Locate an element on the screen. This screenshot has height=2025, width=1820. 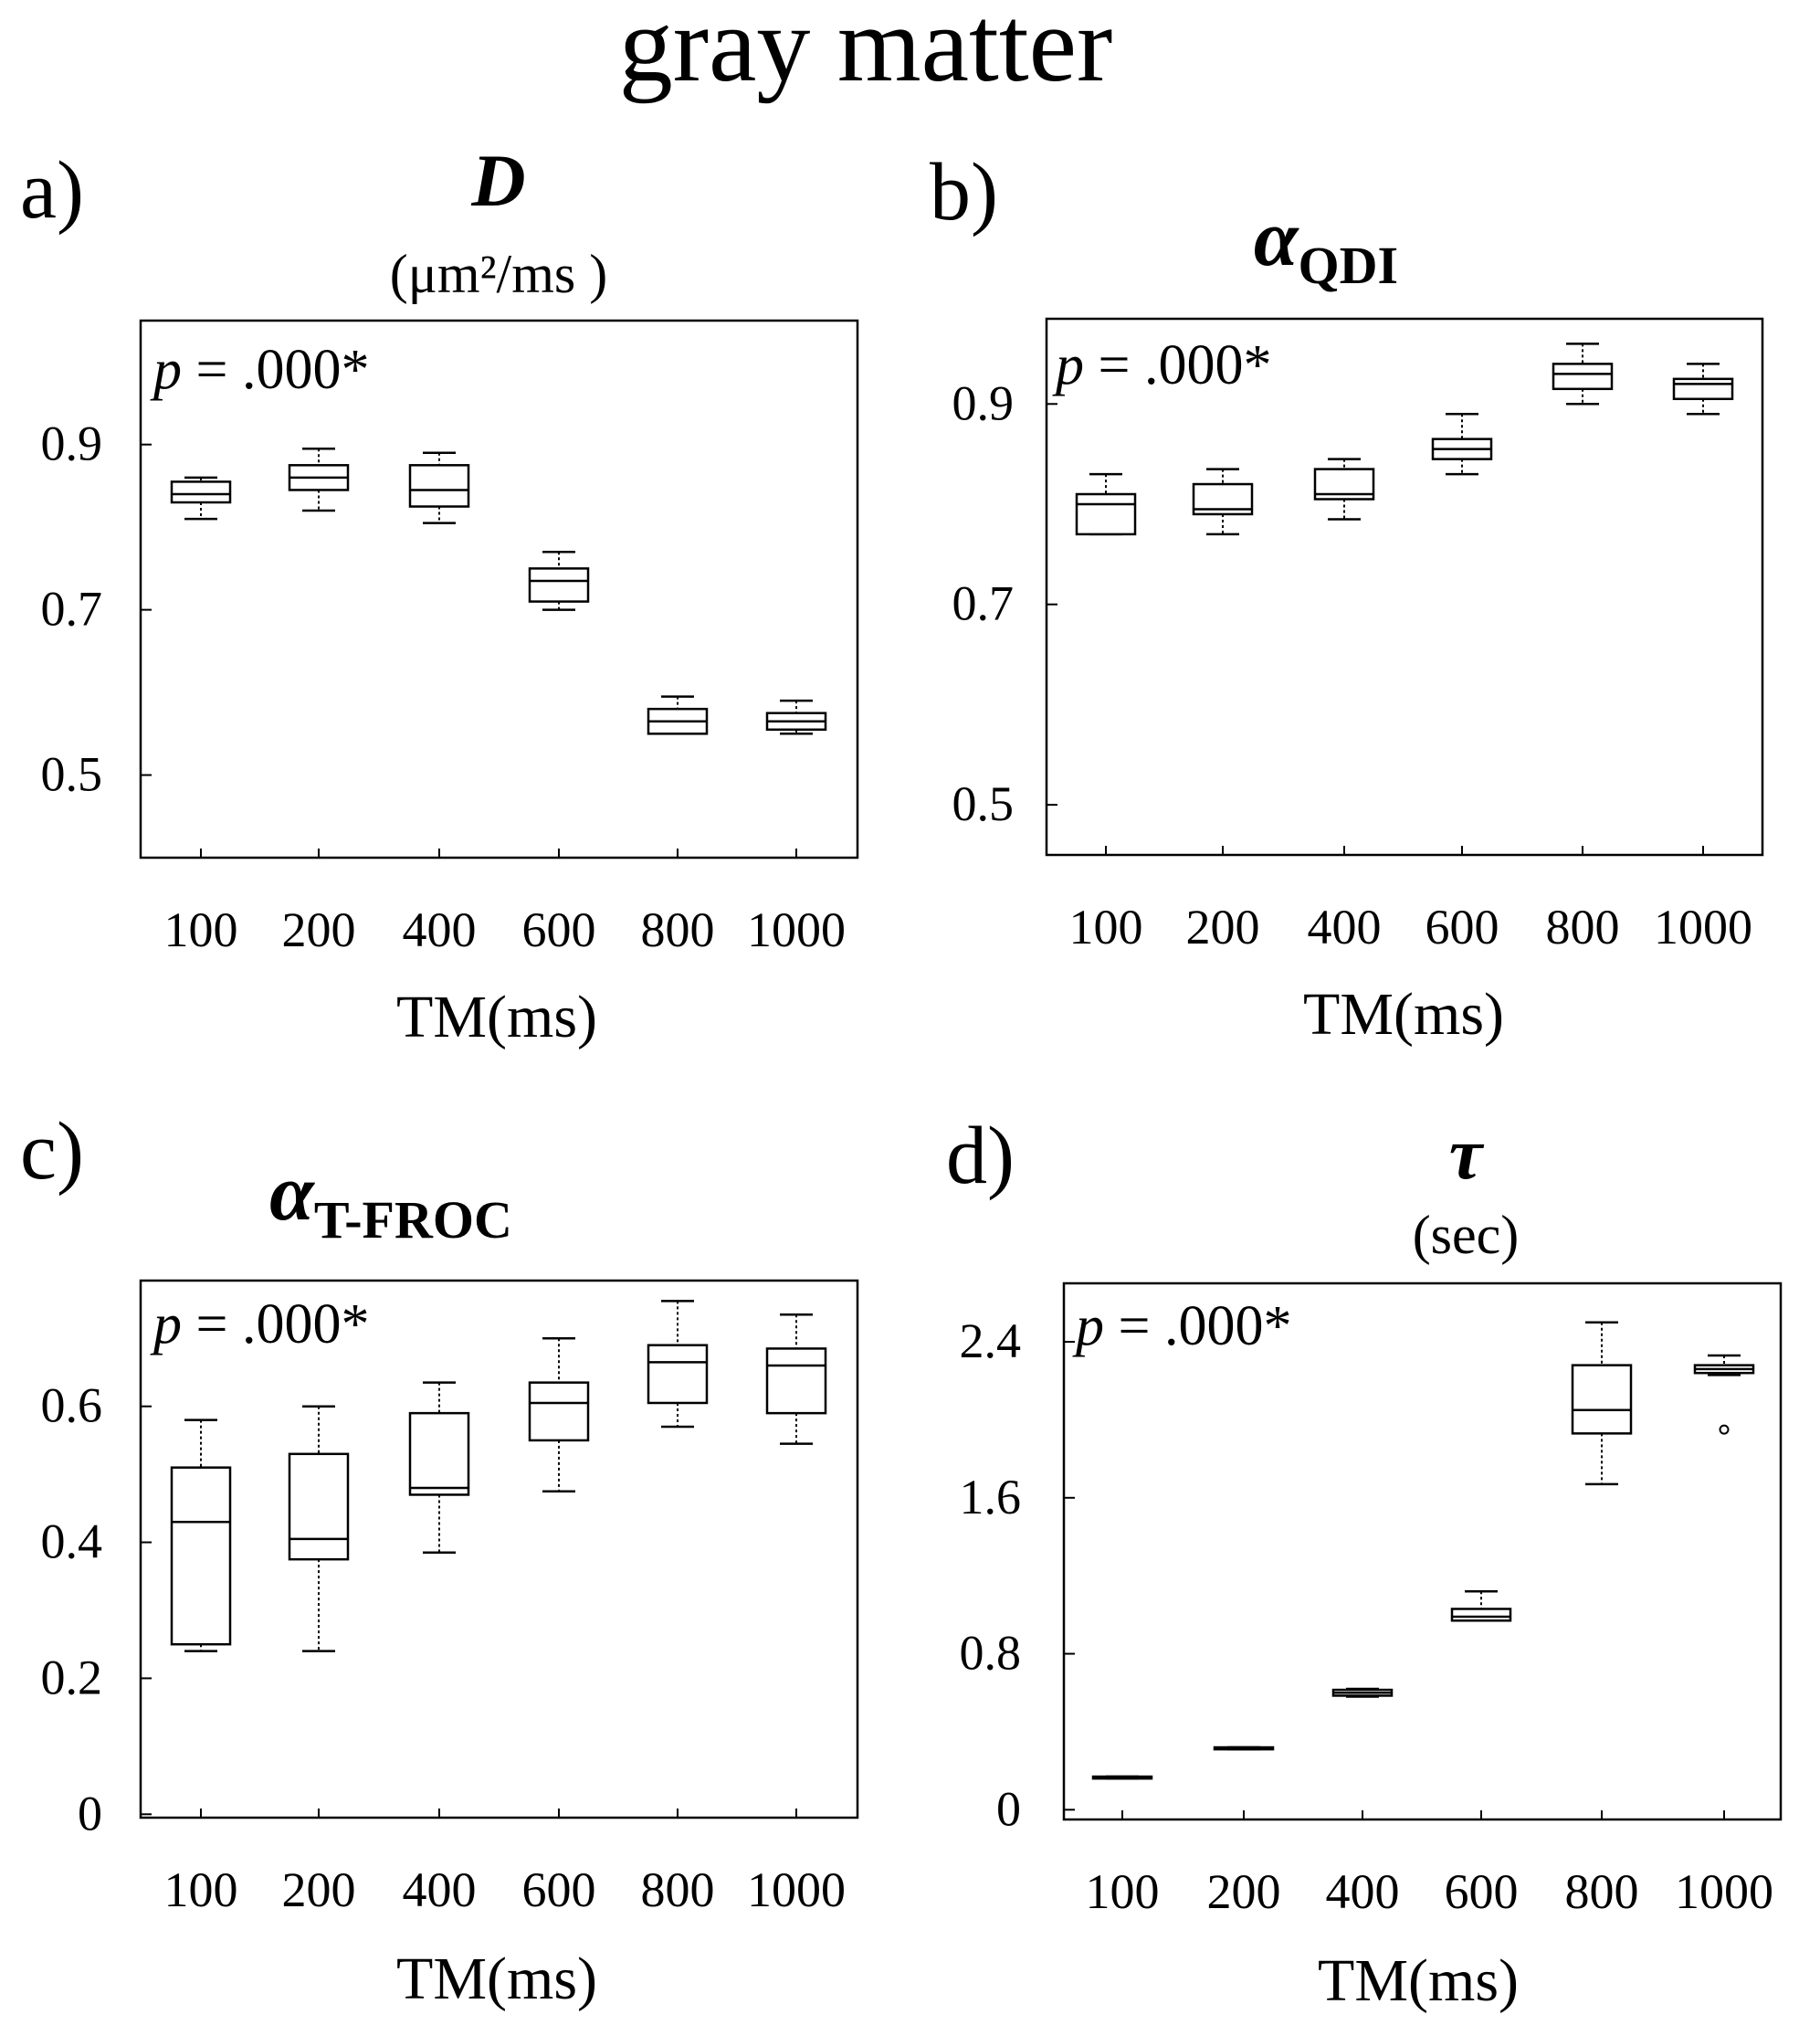
panel-label: b) is located at coordinates (964, 192).